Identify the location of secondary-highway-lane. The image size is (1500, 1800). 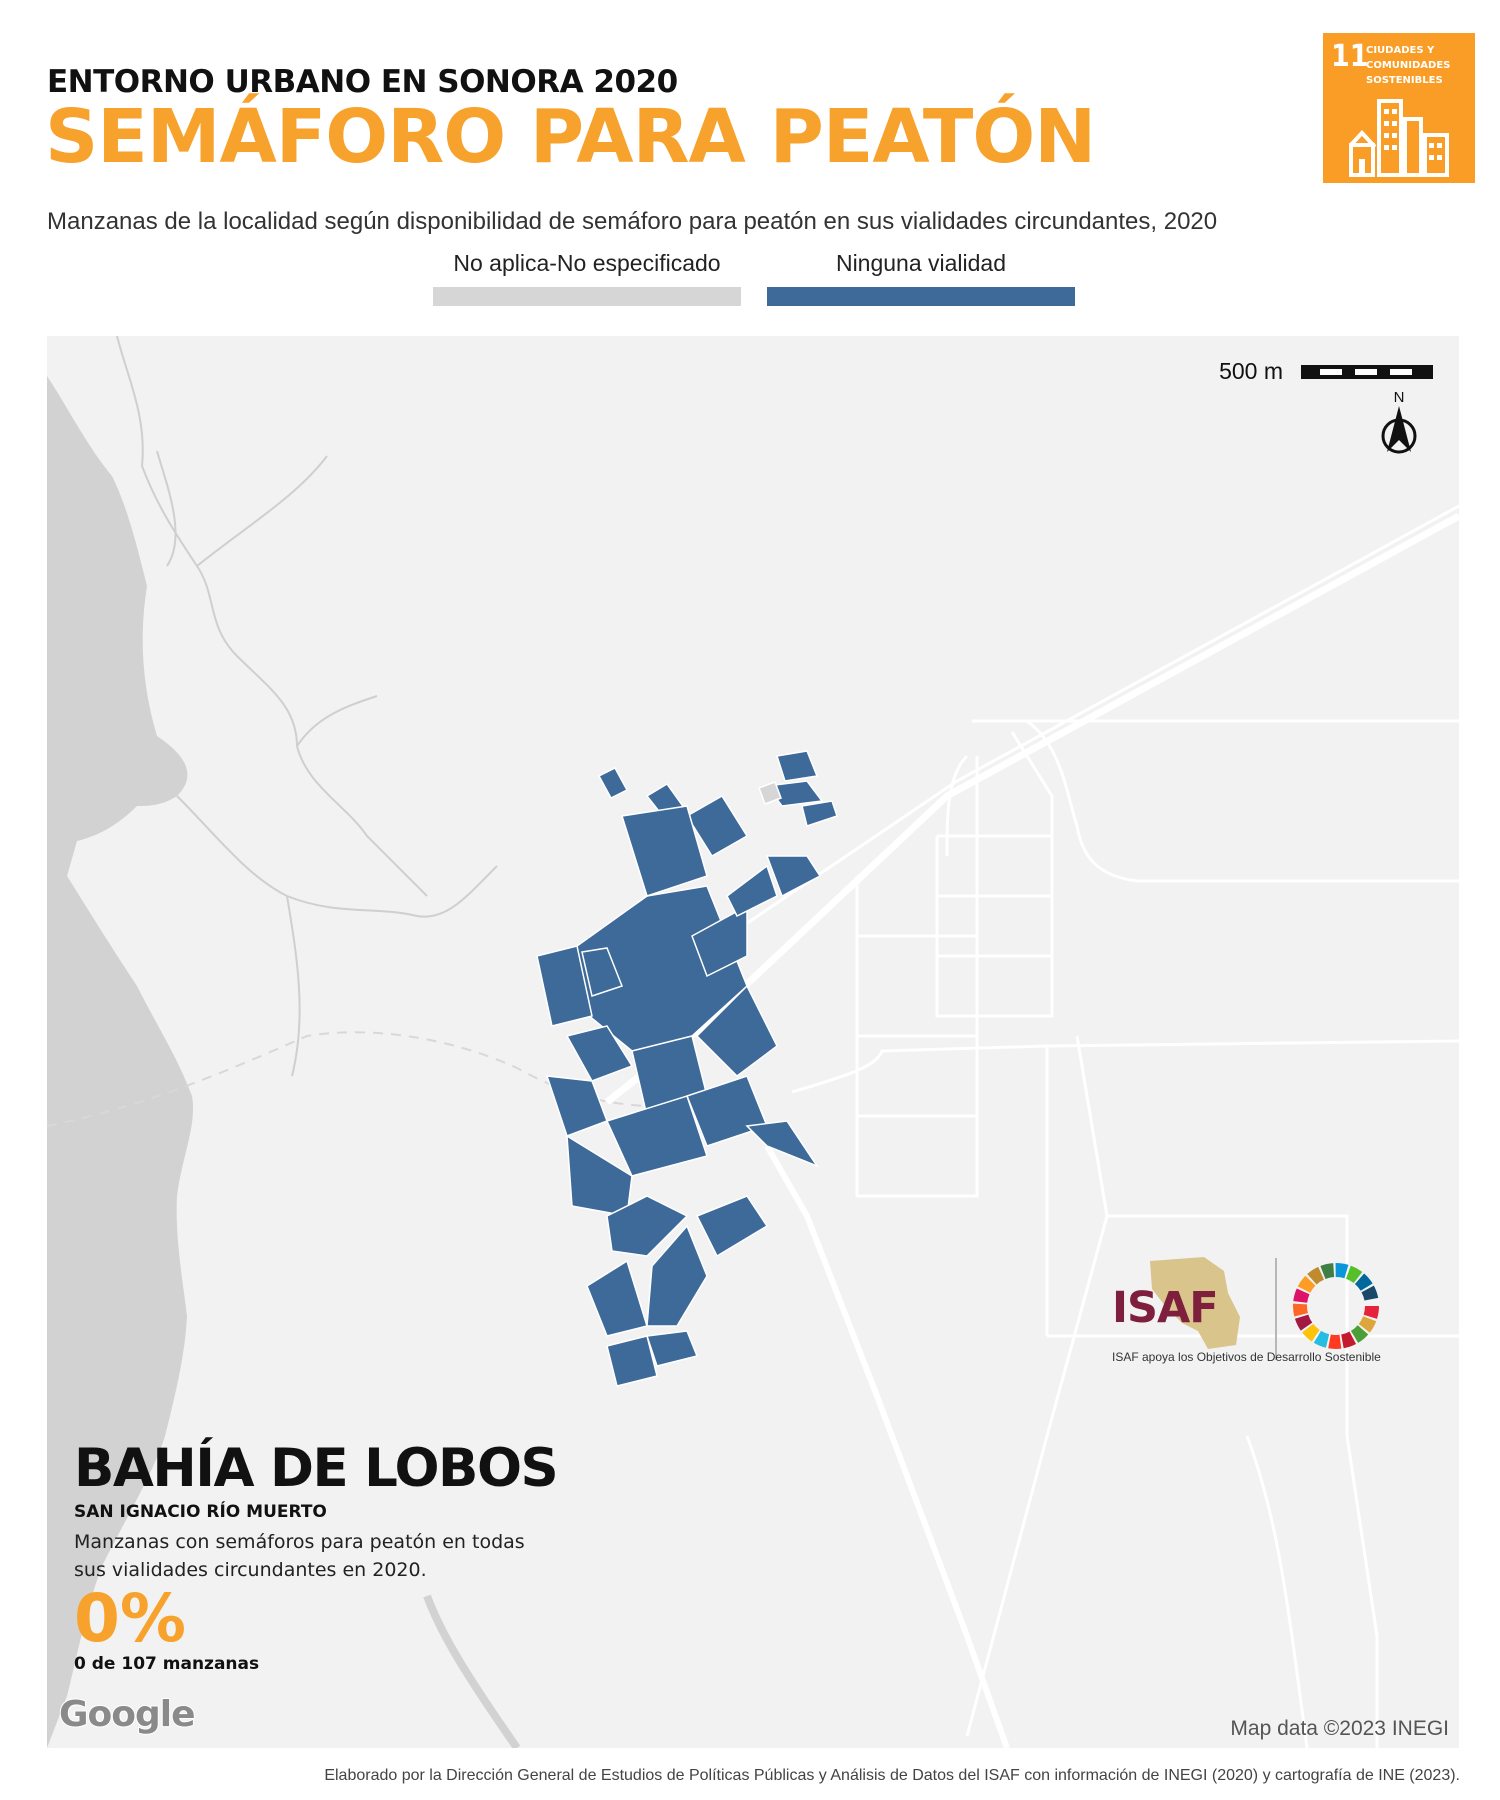
(1052, 748).